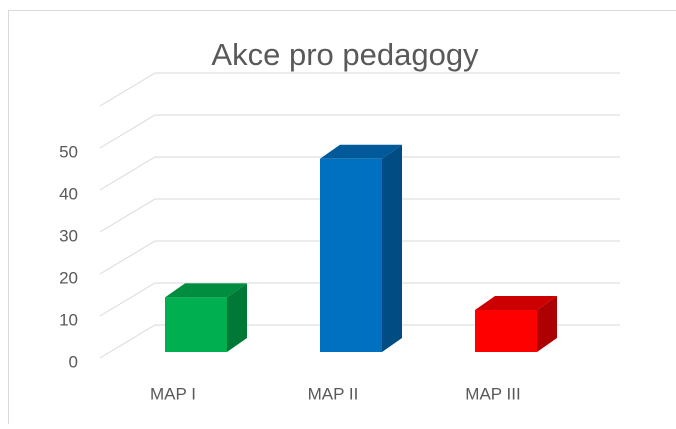  I want to click on y-tick-label: 20, so click(68, 277).